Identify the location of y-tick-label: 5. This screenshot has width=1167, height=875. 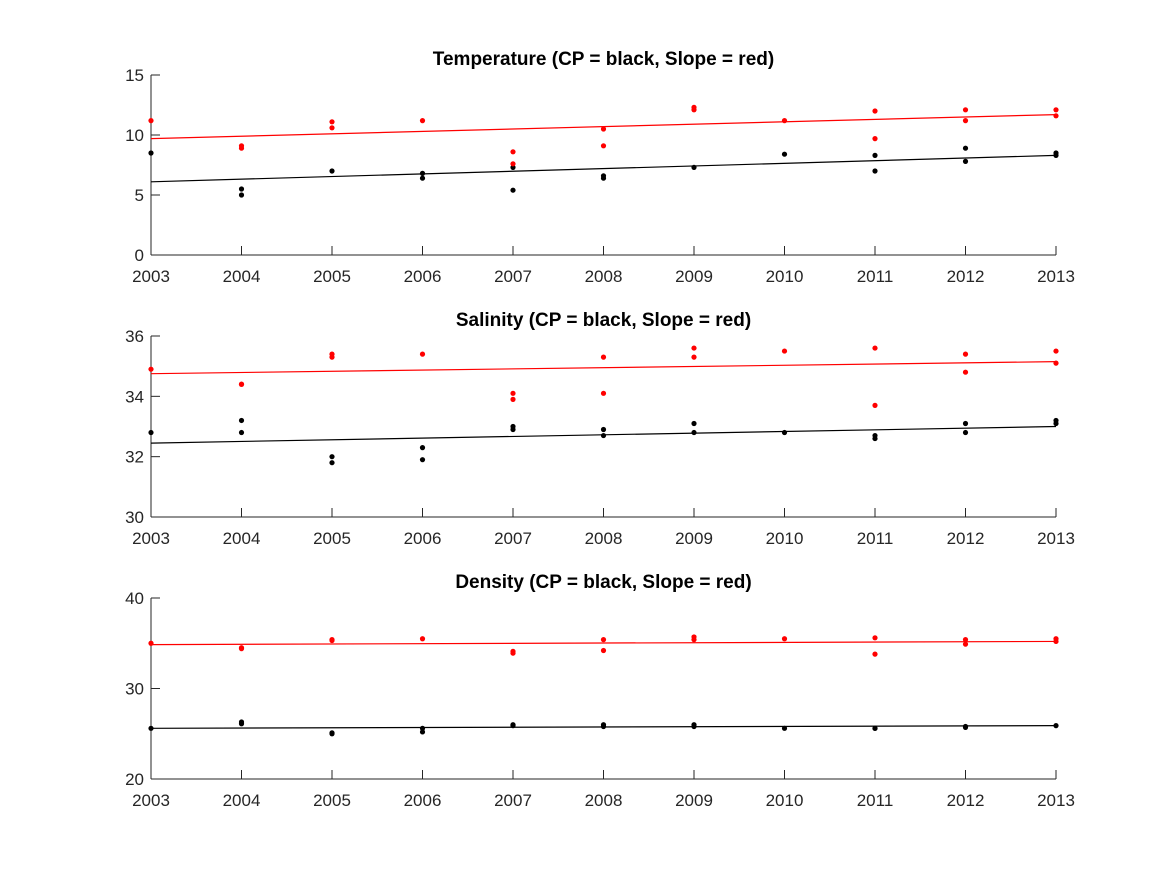
(139, 195).